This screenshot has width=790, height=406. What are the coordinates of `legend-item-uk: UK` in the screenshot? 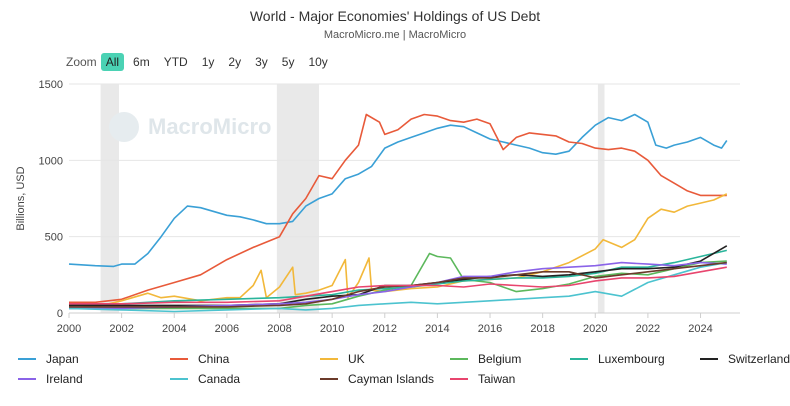 It's located at (342, 359).